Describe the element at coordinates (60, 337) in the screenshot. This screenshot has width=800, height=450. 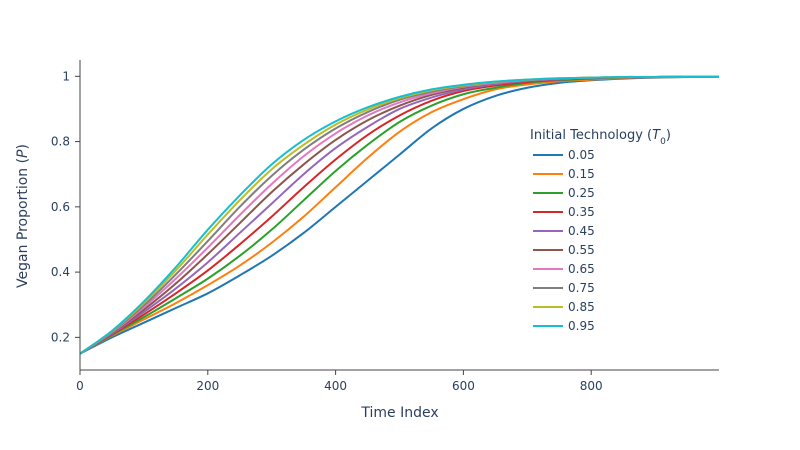
I see `y-tick-label: 0.2` at that location.